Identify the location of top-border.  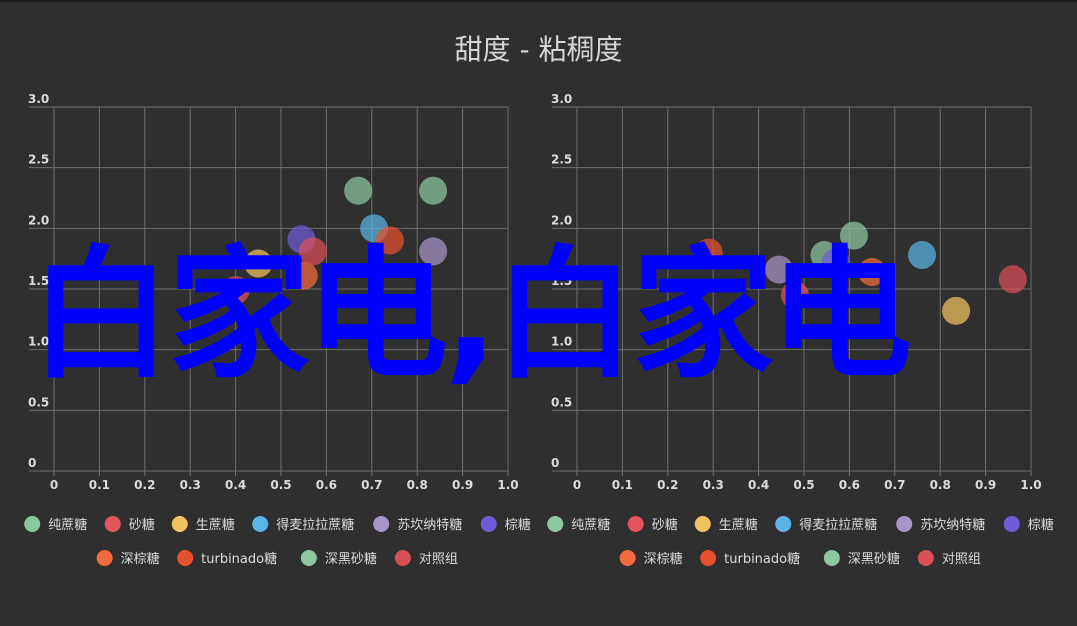
(538, 1).